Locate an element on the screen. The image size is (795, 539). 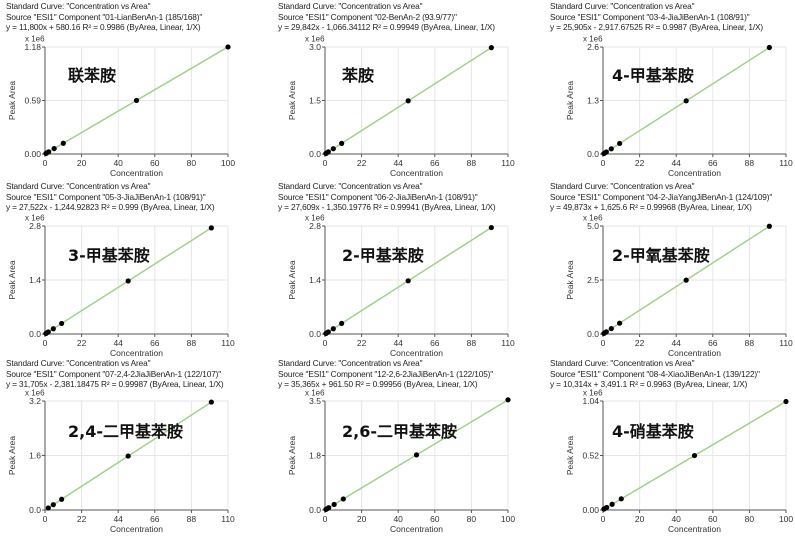
compound-label: 苯胺 is located at coordinates (358, 75).